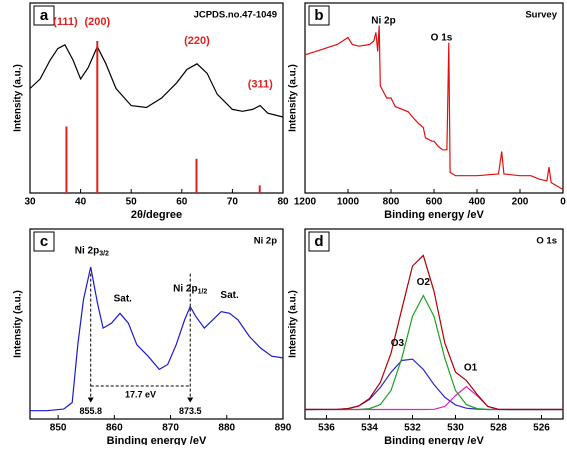 Image resolution: width=567 pixels, height=450 pixels. I want to click on x-axis-label: 2θ/degree, so click(156, 215).